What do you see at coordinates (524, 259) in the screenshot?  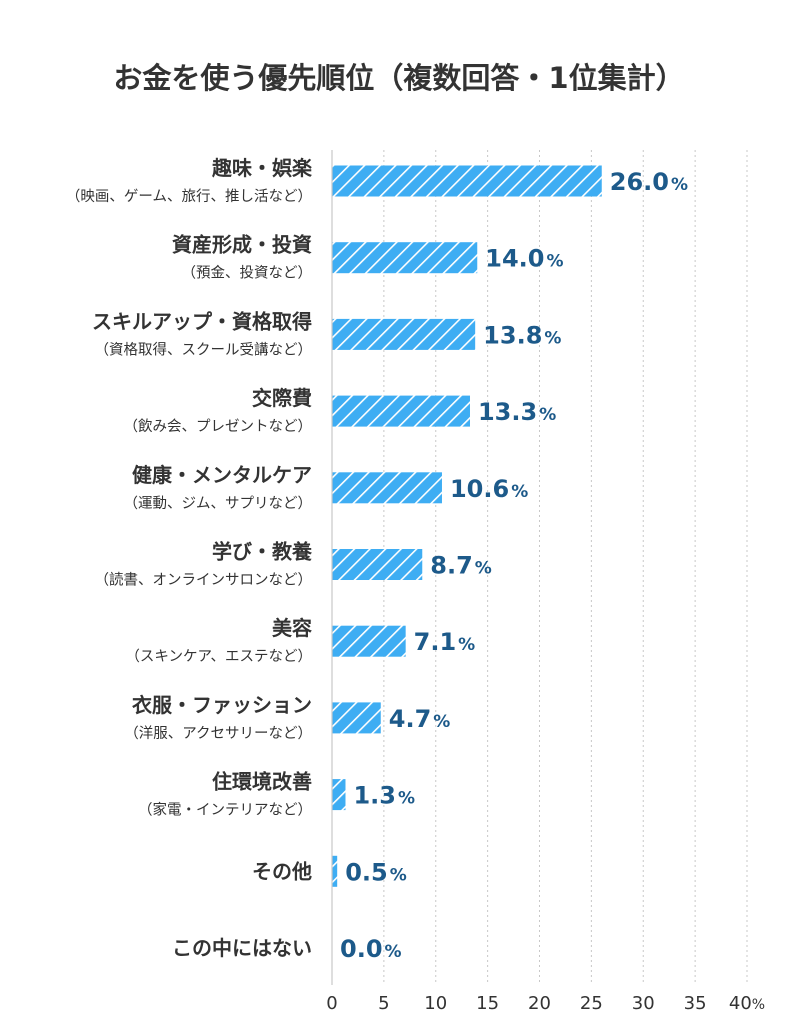 I see `data-label: 14.0%` at bounding box center [524, 259].